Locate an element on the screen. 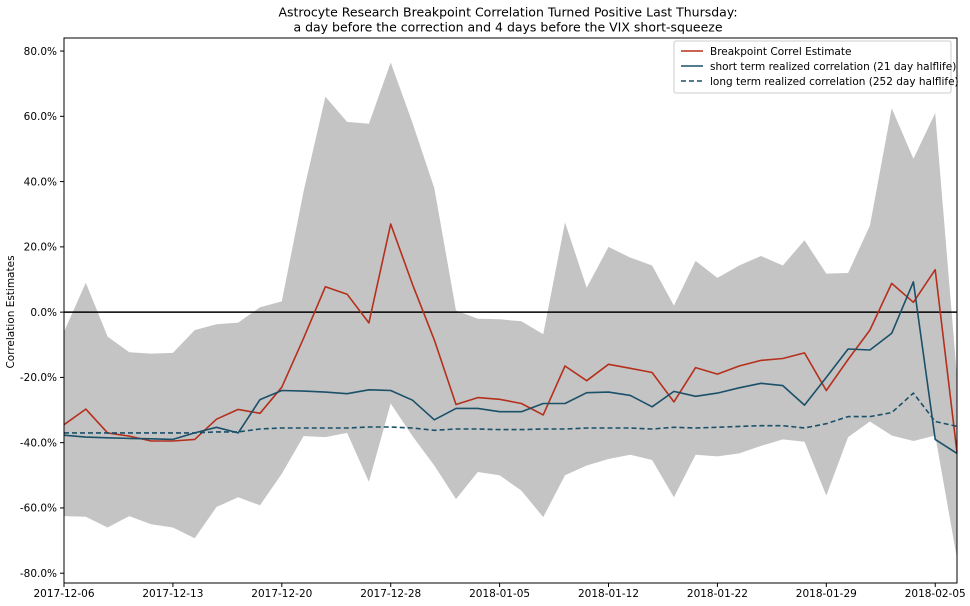  x-tick-label: 2017-12-13 is located at coordinates (172, 594).